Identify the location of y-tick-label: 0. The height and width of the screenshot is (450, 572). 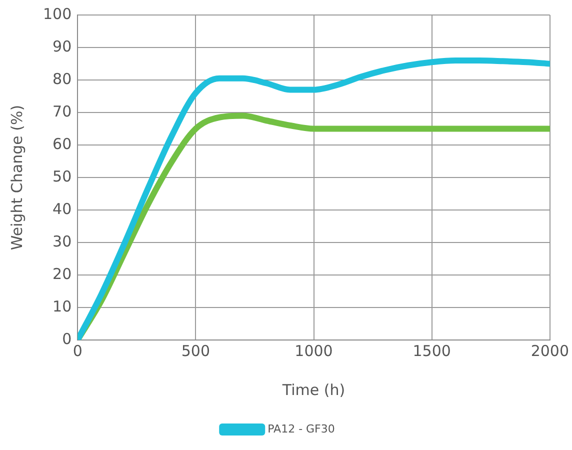
(67, 339).